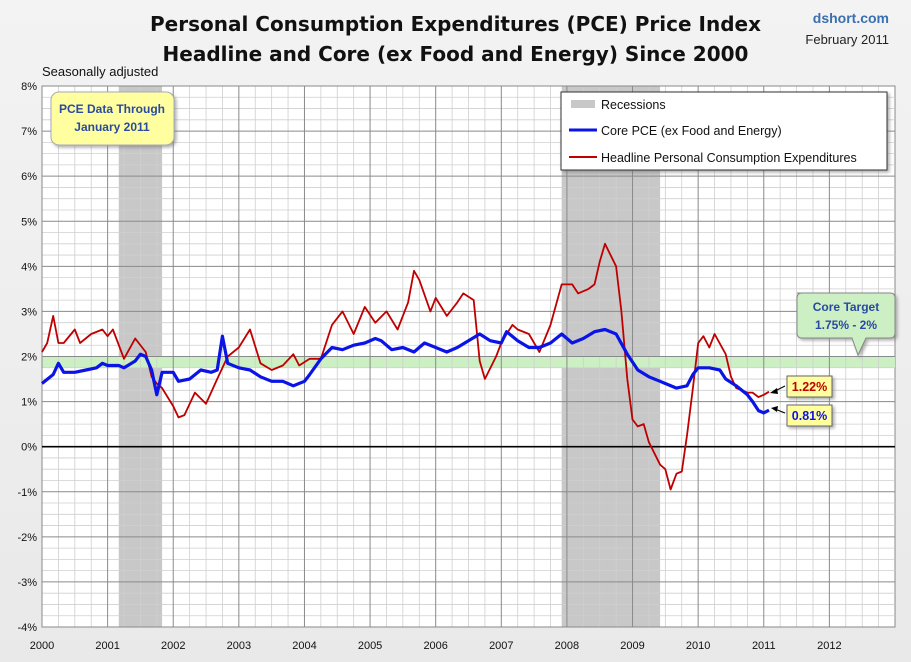  What do you see at coordinates (100, 71) in the screenshot?
I see `seasonal-note: Seasonally adjusted` at bounding box center [100, 71].